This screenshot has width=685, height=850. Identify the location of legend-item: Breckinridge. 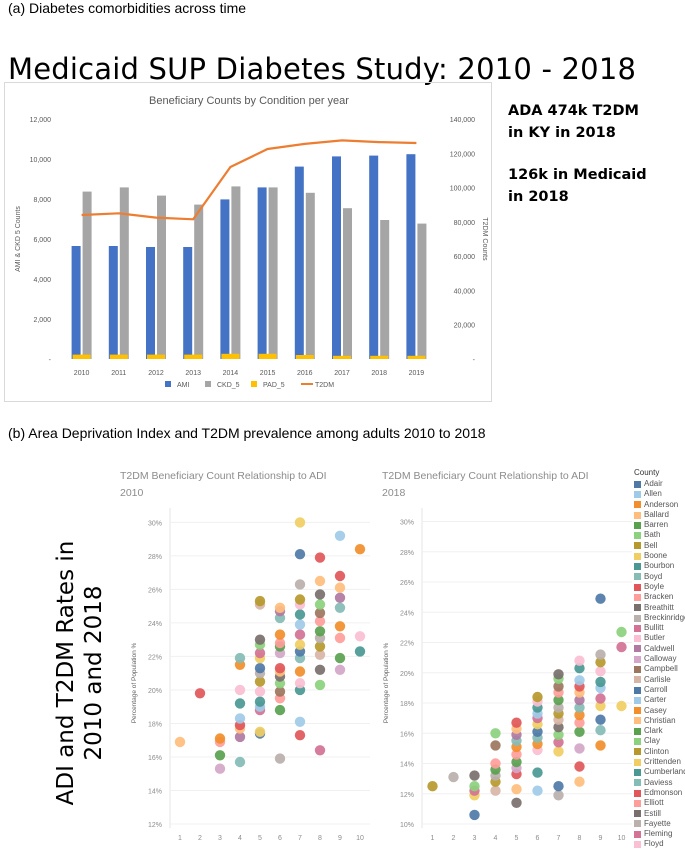
(659, 618).